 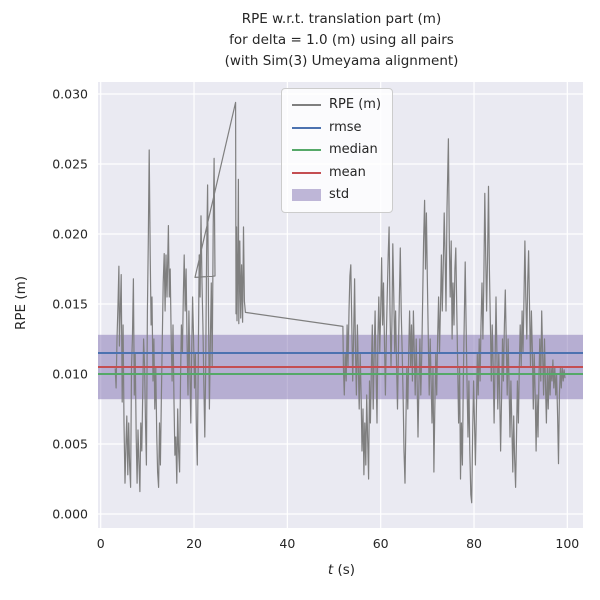 I want to click on legend-label-rmse: rmse, so click(x=345, y=127).